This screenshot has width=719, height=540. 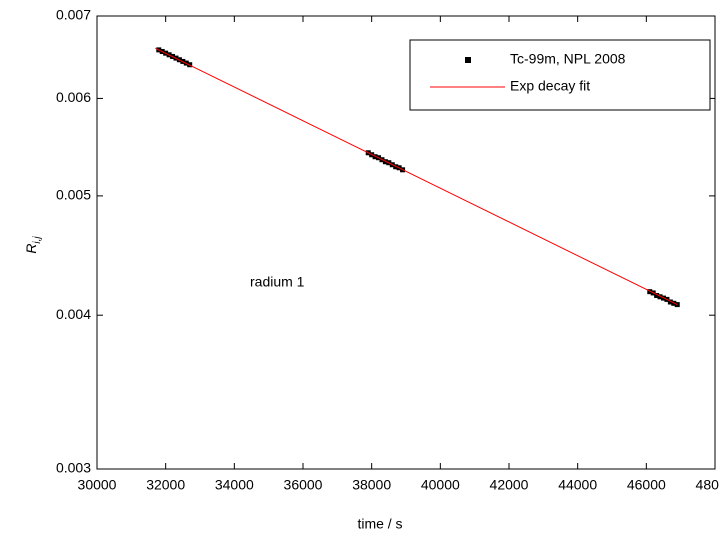 I want to click on annotation: radium 1, so click(x=277, y=282).